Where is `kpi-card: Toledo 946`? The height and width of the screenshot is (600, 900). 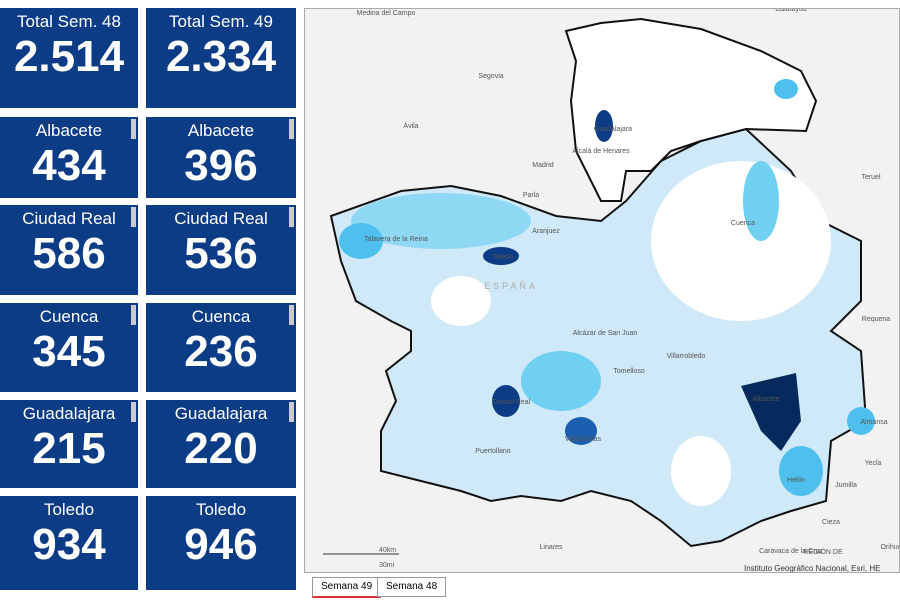 kpi-card: Toledo 946 is located at coordinates (221, 543).